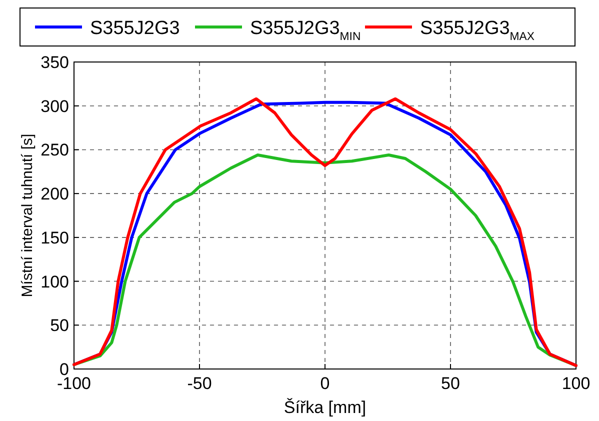  Describe the element at coordinates (54, 194) in the screenshot. I see `y-tick-label: 200` at that location.